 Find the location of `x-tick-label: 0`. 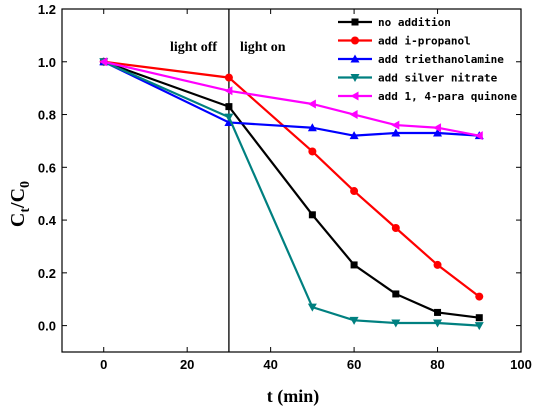

x-tick-label: 0 is located at coordinates (103, 364).